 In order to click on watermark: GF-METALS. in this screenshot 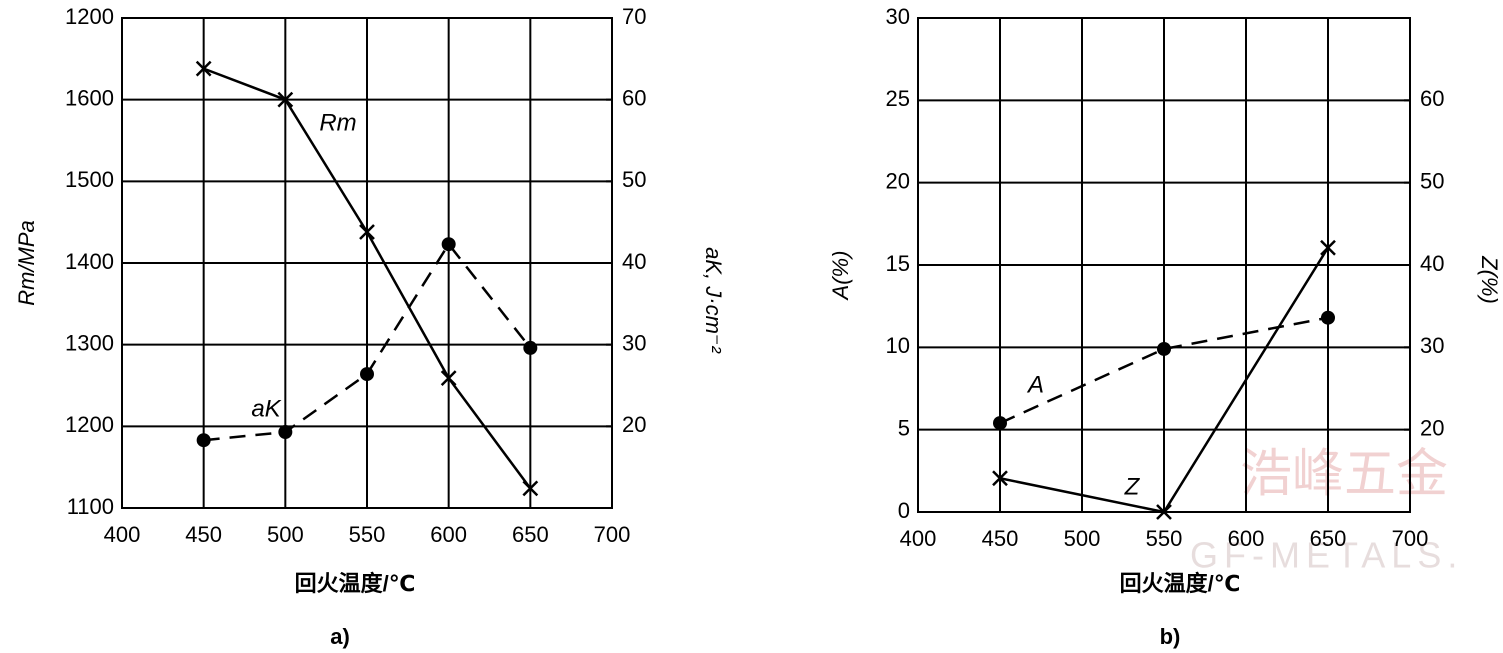, I will do `click(1326, 555)`.